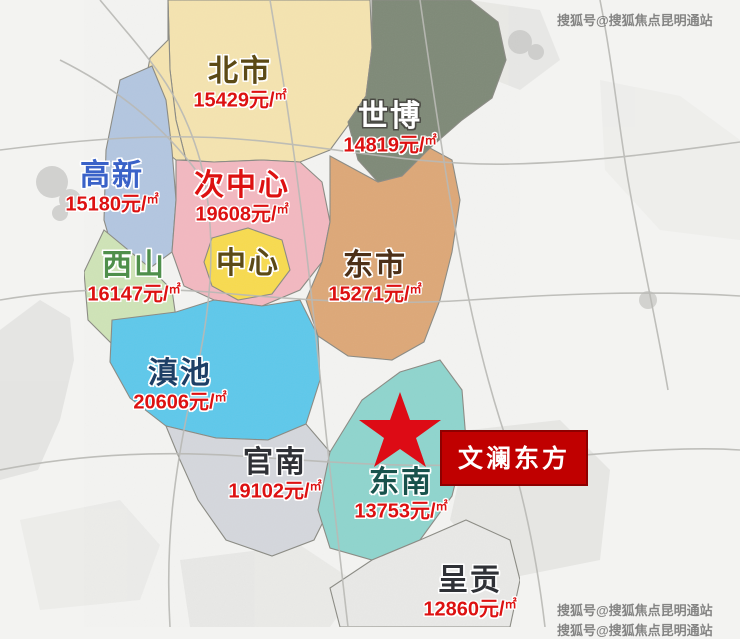 This screenshot has height=639, width=740. I want to click on watermark-top: 搜狐号@搜狐焦点昆明通站, so click(635, 20).